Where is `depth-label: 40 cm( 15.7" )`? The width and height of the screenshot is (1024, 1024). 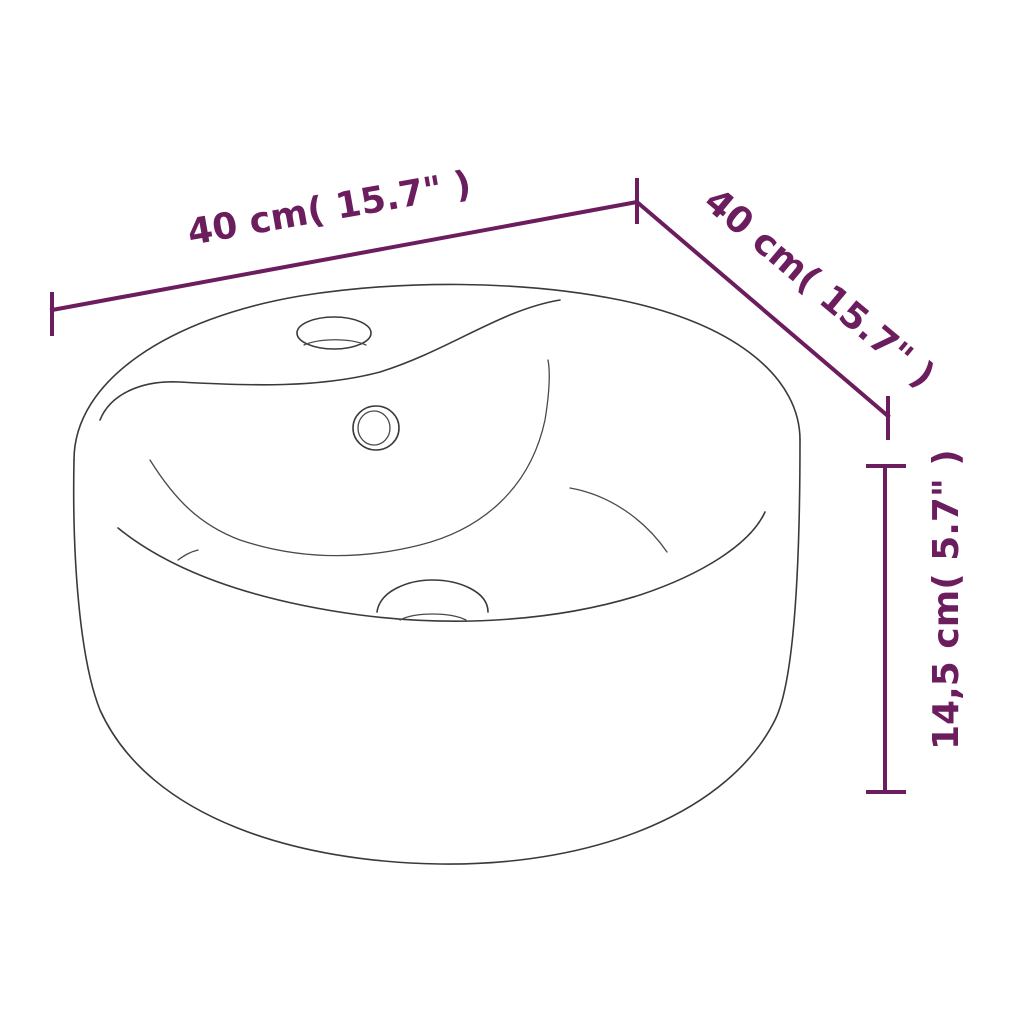
depth-label: 40 cm( 15.7" ) is located at coordinates (819, 288).